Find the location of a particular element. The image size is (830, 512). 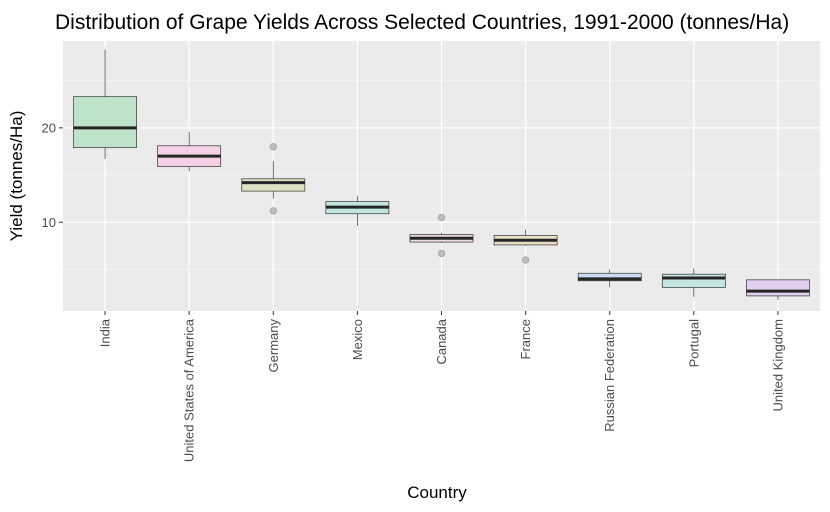

x-tick-label: Germany is located at coordinates (273, 346).